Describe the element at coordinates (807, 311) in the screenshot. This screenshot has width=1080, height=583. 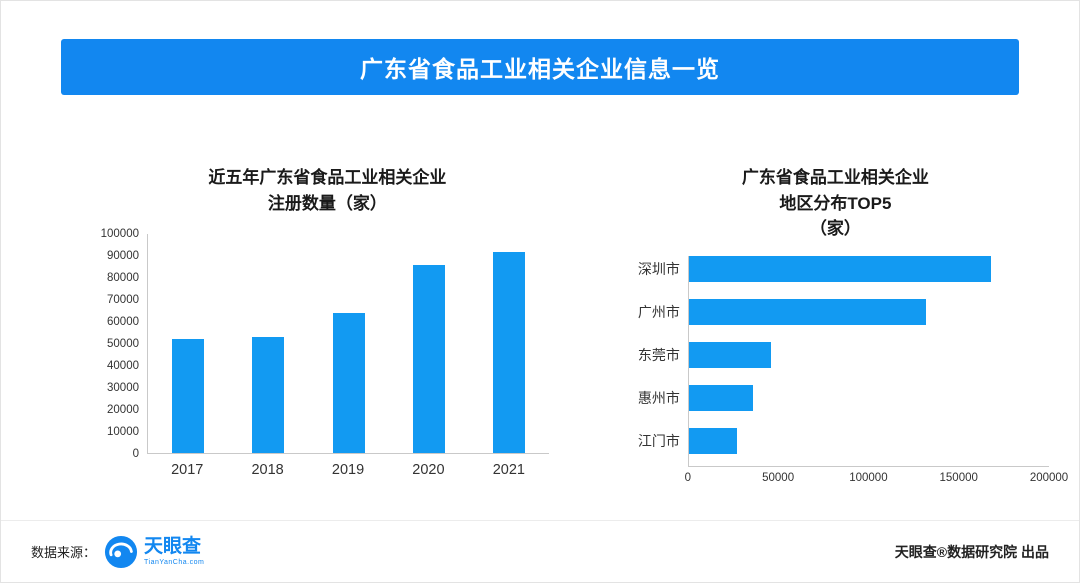
I see `bar-广州市` at that location.